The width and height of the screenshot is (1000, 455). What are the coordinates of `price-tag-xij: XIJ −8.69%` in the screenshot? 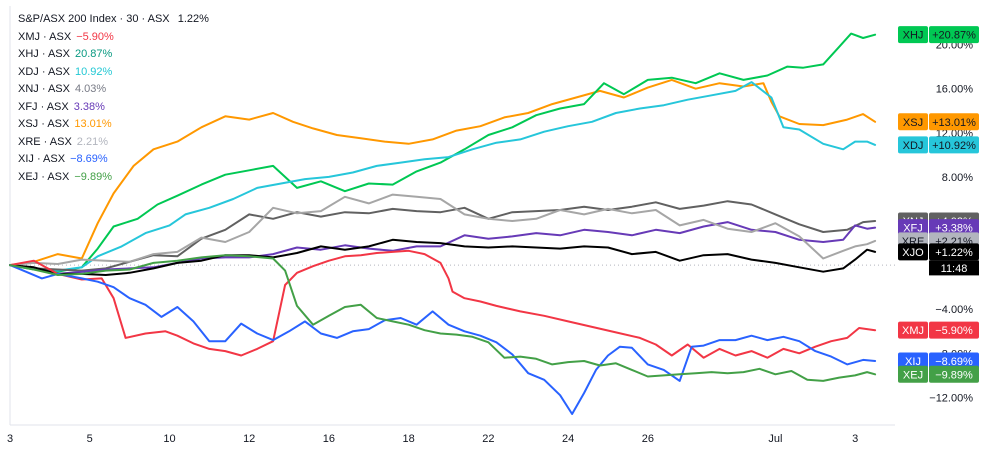 It's located at (938, 361).